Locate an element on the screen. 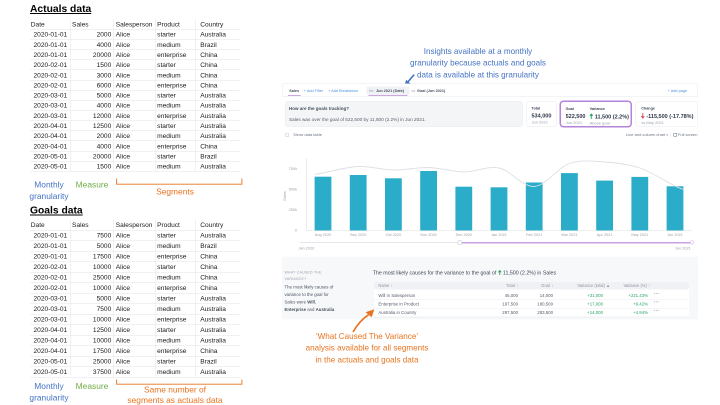  svg-text: Jun 2021 is located at coordinates (675, 235).